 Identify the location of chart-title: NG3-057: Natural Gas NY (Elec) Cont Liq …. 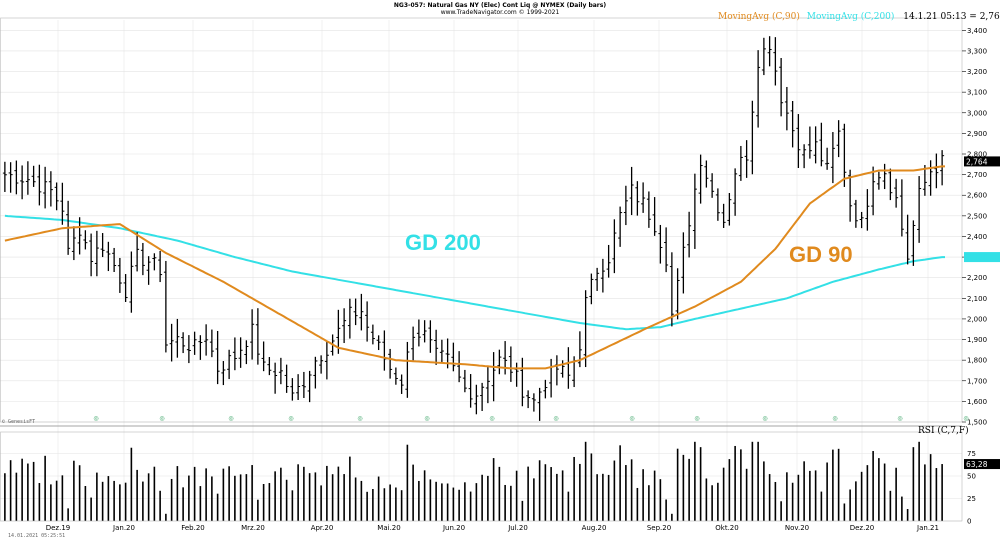
(500, 5).